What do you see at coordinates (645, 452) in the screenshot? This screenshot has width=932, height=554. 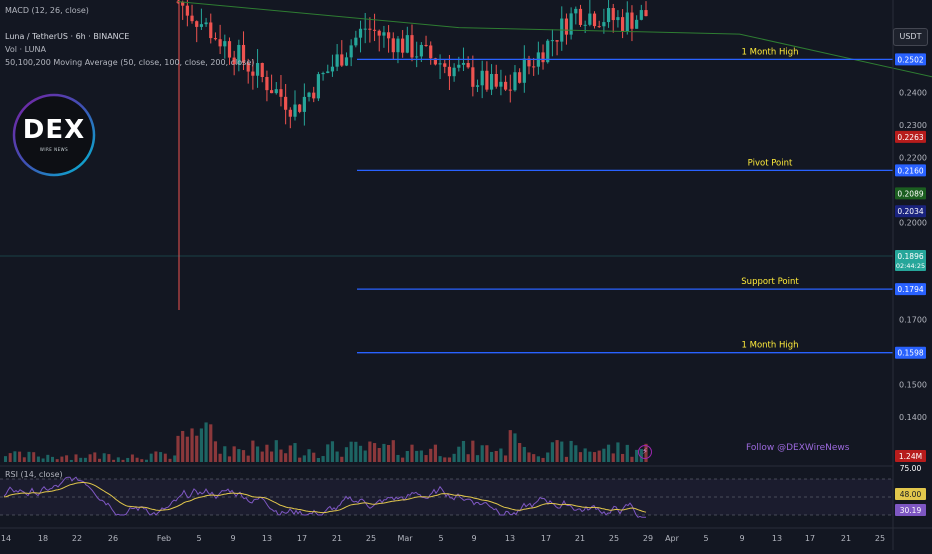 I see `lightning-icon: ⚡` at bounding box center [645, 452].